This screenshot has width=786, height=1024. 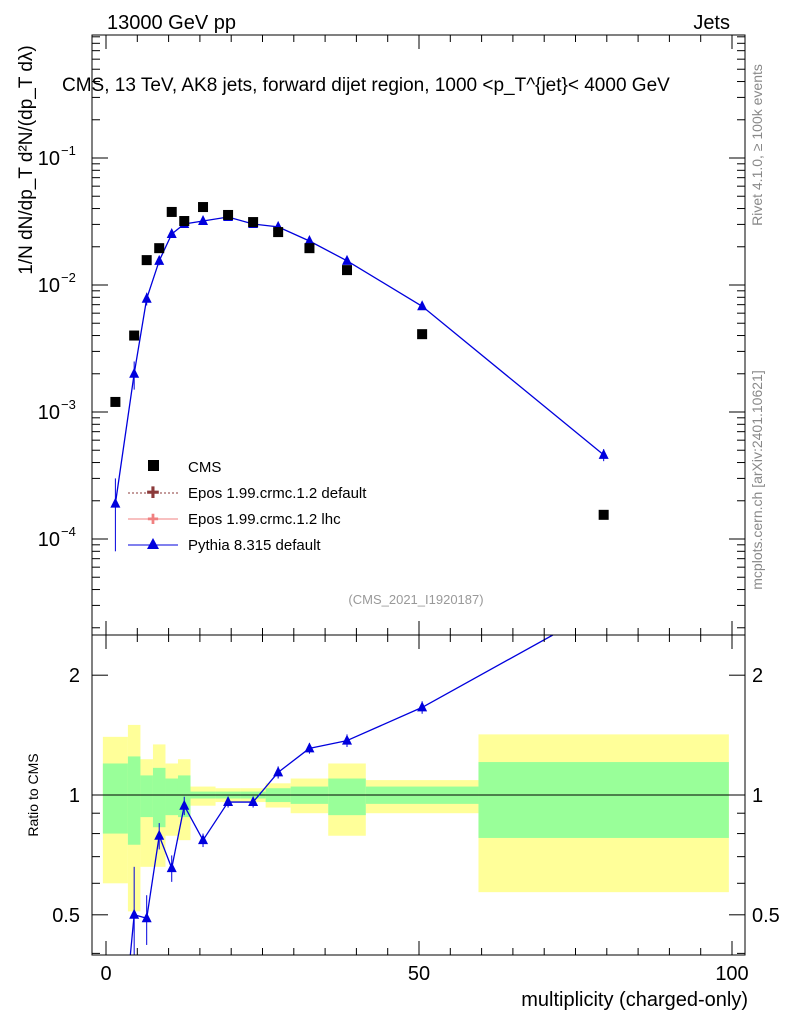 What do you see at coordinates (277, 493) in the screenshot?
I see `legend-epos-default: Epos 1.99.crmc.1.2 default` at bounding box center [277, 493].